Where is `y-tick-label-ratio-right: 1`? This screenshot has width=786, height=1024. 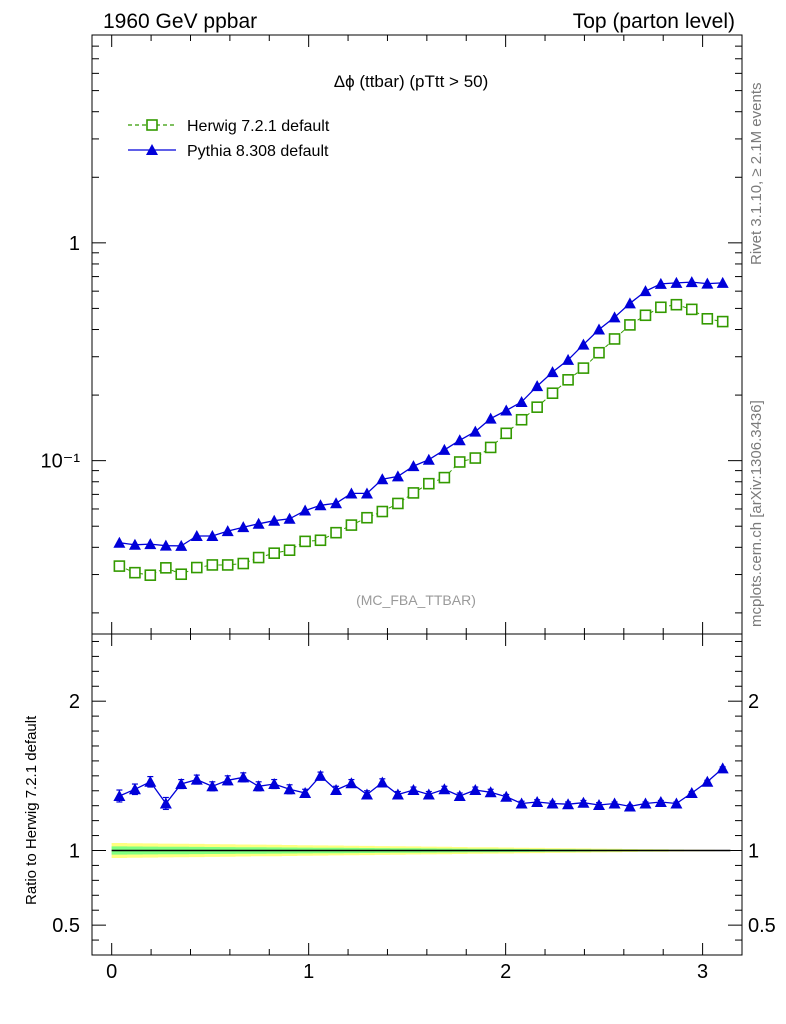 y-tick-label-ratio-right: 1 is located at coordinates (753, 851).